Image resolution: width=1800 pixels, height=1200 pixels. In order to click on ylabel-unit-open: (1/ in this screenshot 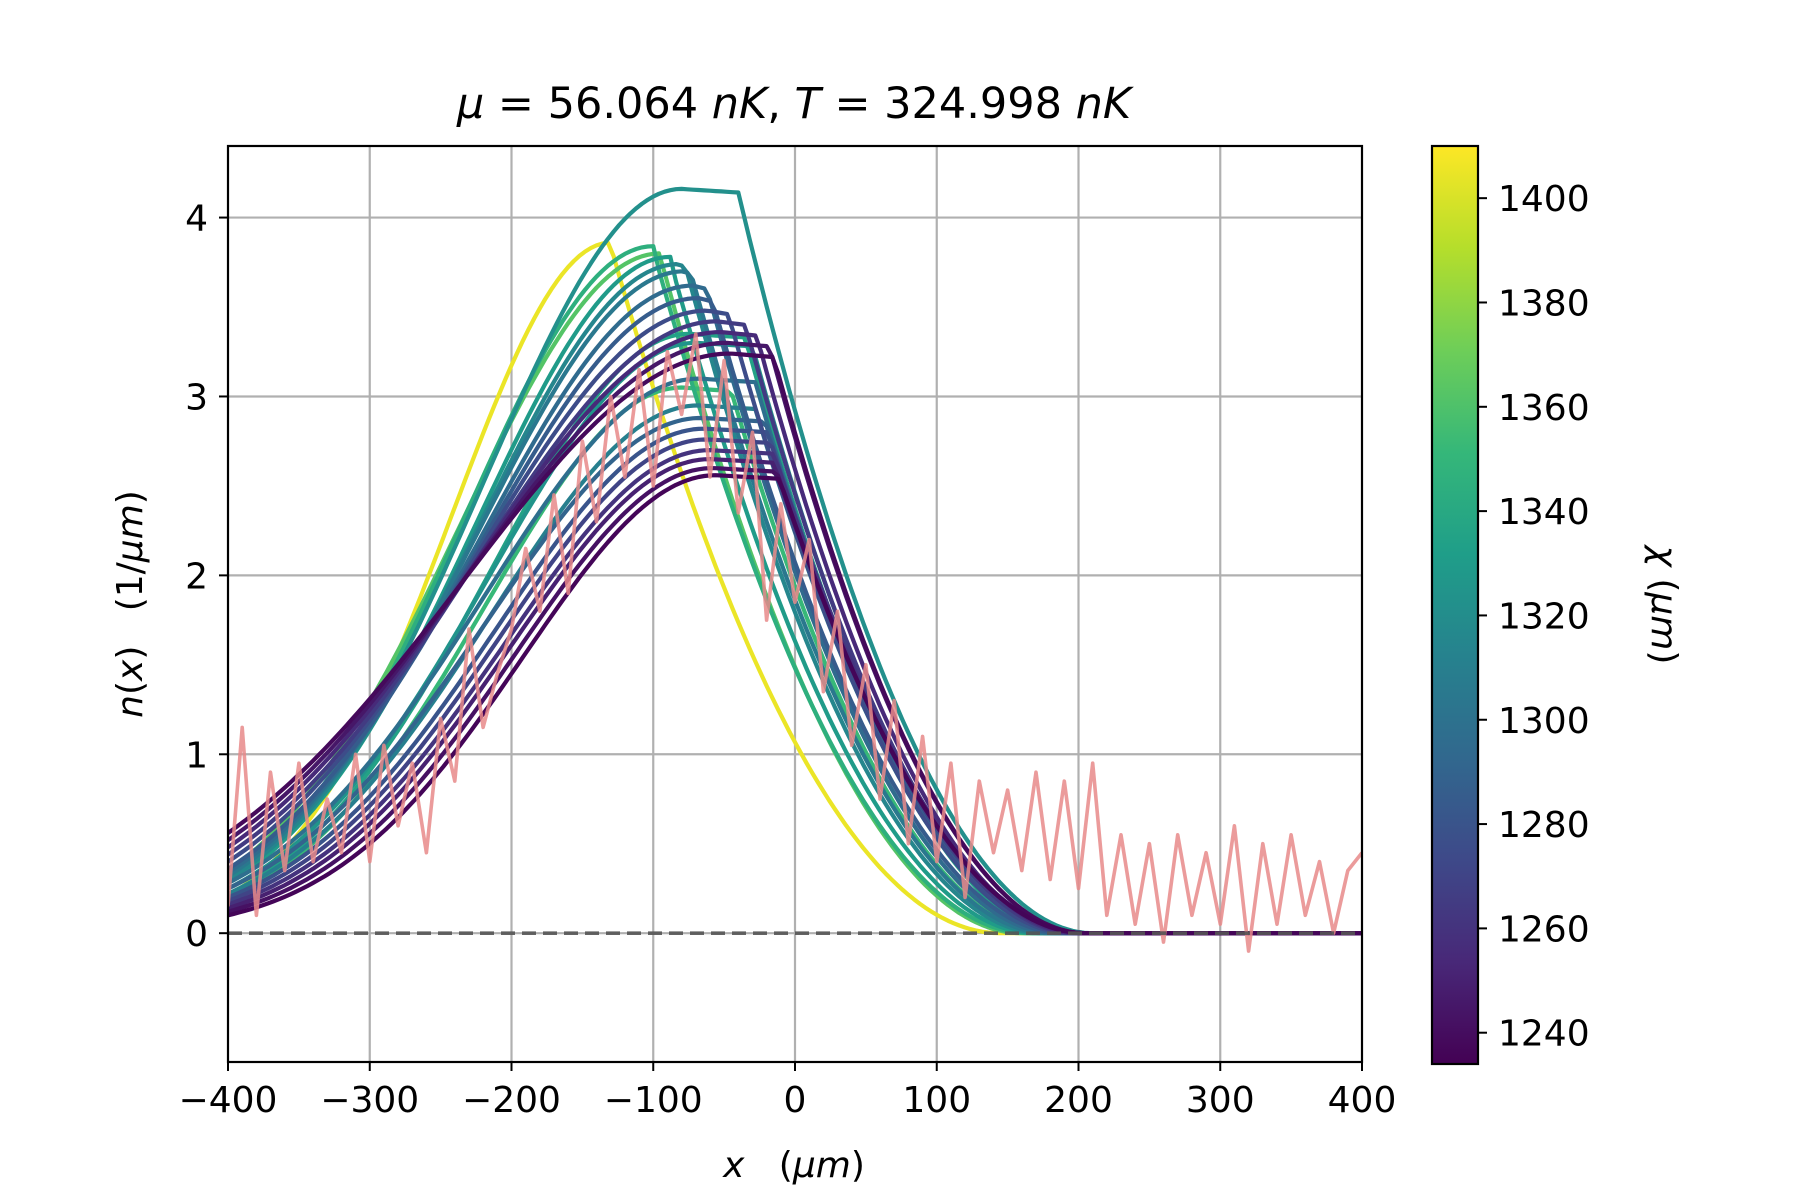, I will do `click(130, 603)`.